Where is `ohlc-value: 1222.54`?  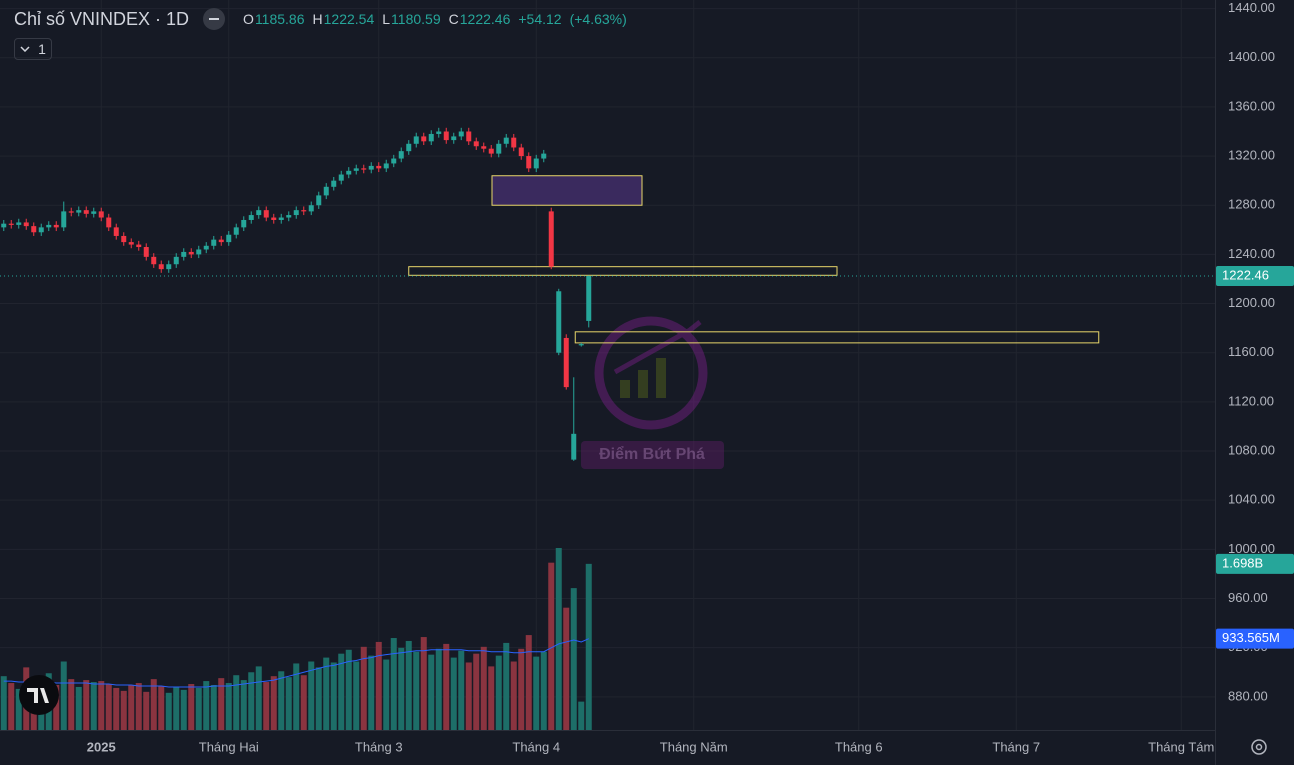 ohlc-value: 1222.54 is located at coordinates (349, 19).